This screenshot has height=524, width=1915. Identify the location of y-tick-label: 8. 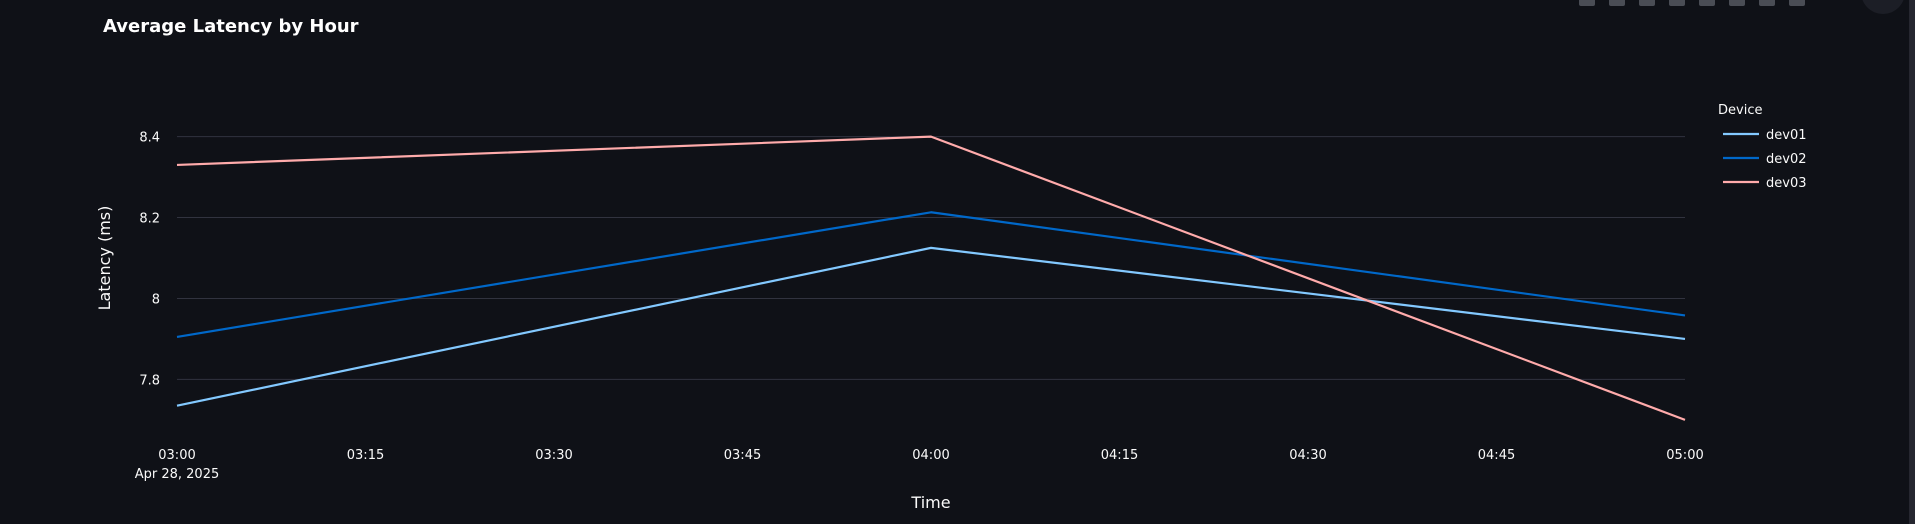
(156, 299).